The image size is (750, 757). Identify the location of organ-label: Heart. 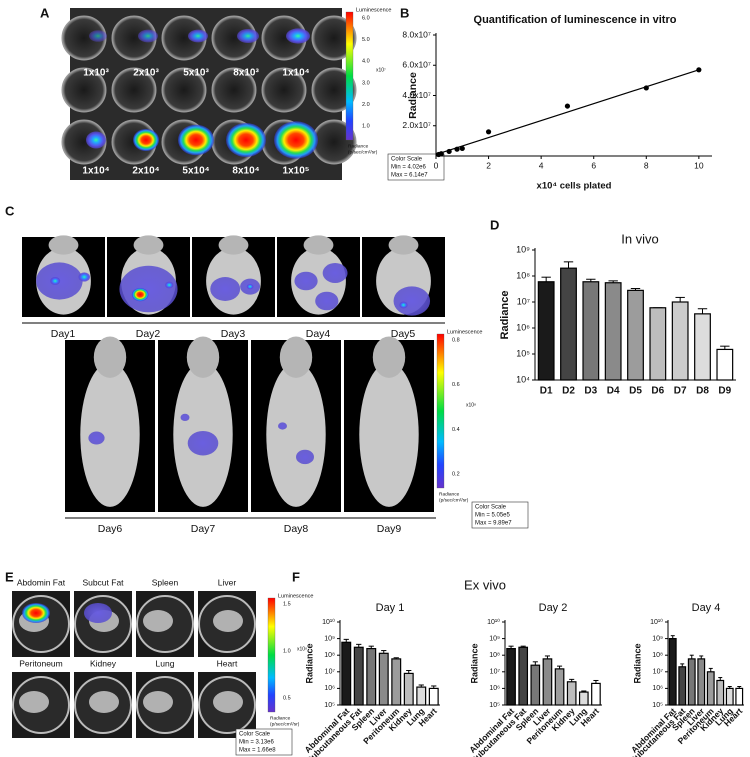
(227, 663).